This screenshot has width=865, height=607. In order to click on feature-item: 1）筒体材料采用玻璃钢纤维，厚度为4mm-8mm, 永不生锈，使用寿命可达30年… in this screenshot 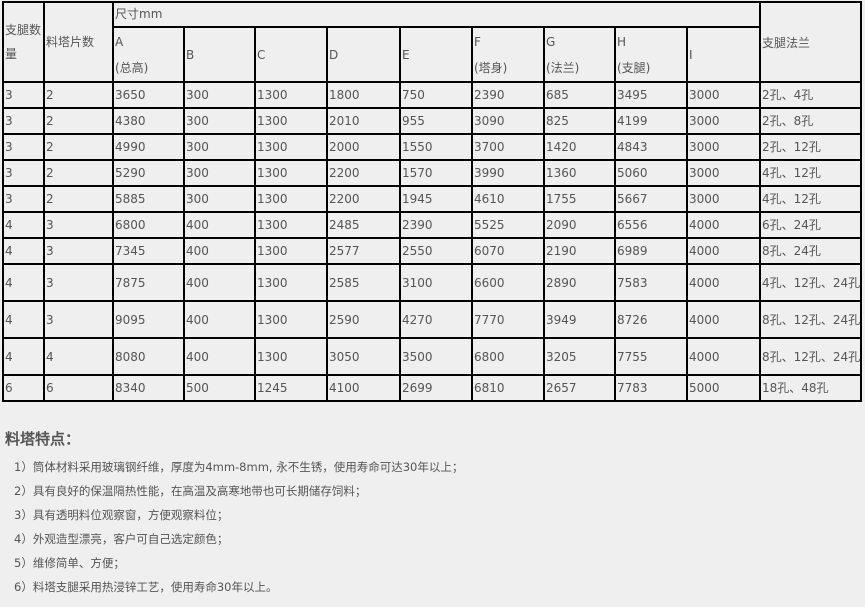, I will do `click(239, 467)`.